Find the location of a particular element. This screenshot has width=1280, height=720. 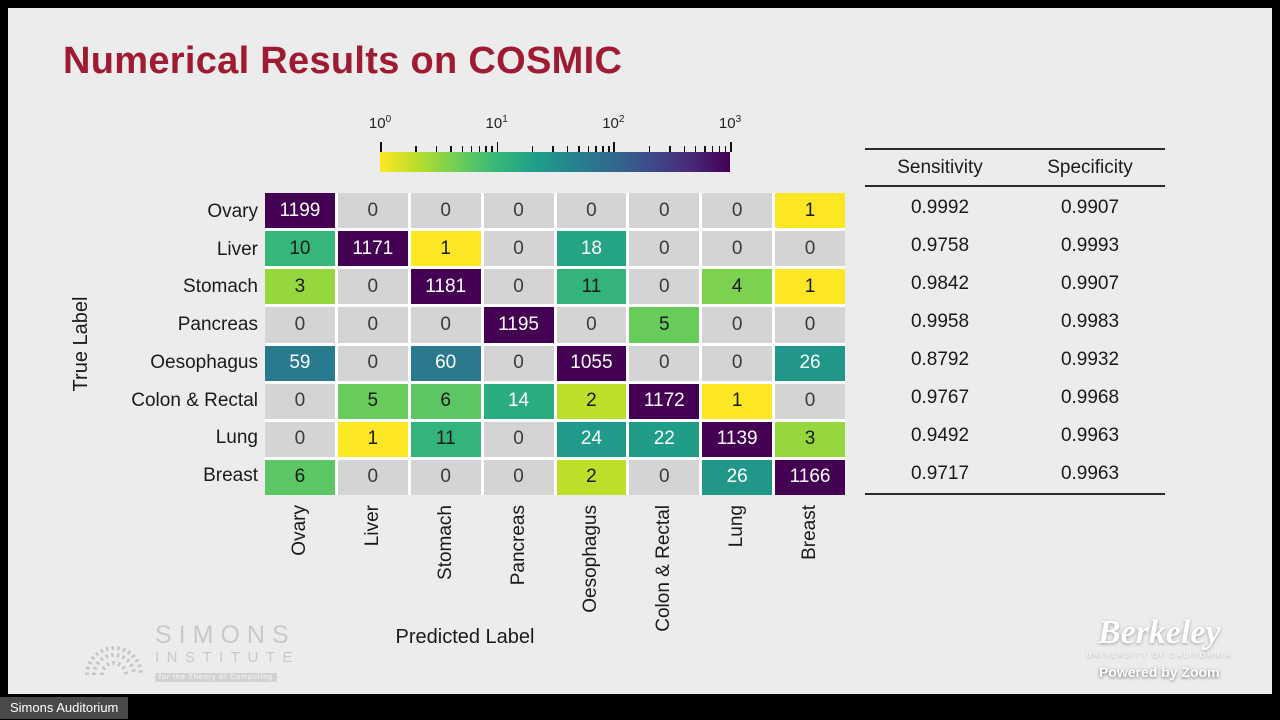

matrix-cell: 5 is located at coordinates (664, 325).